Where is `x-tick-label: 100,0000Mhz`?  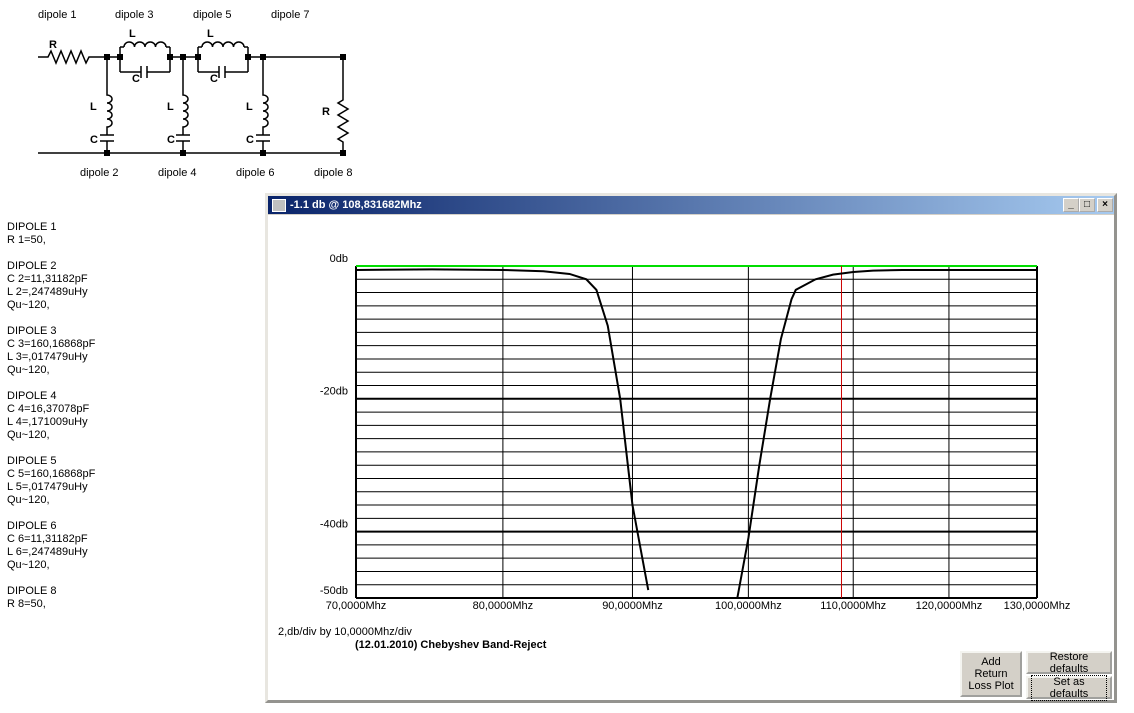 x-tick-label: 100,0000Mhz is located at coordinates (748, 606).